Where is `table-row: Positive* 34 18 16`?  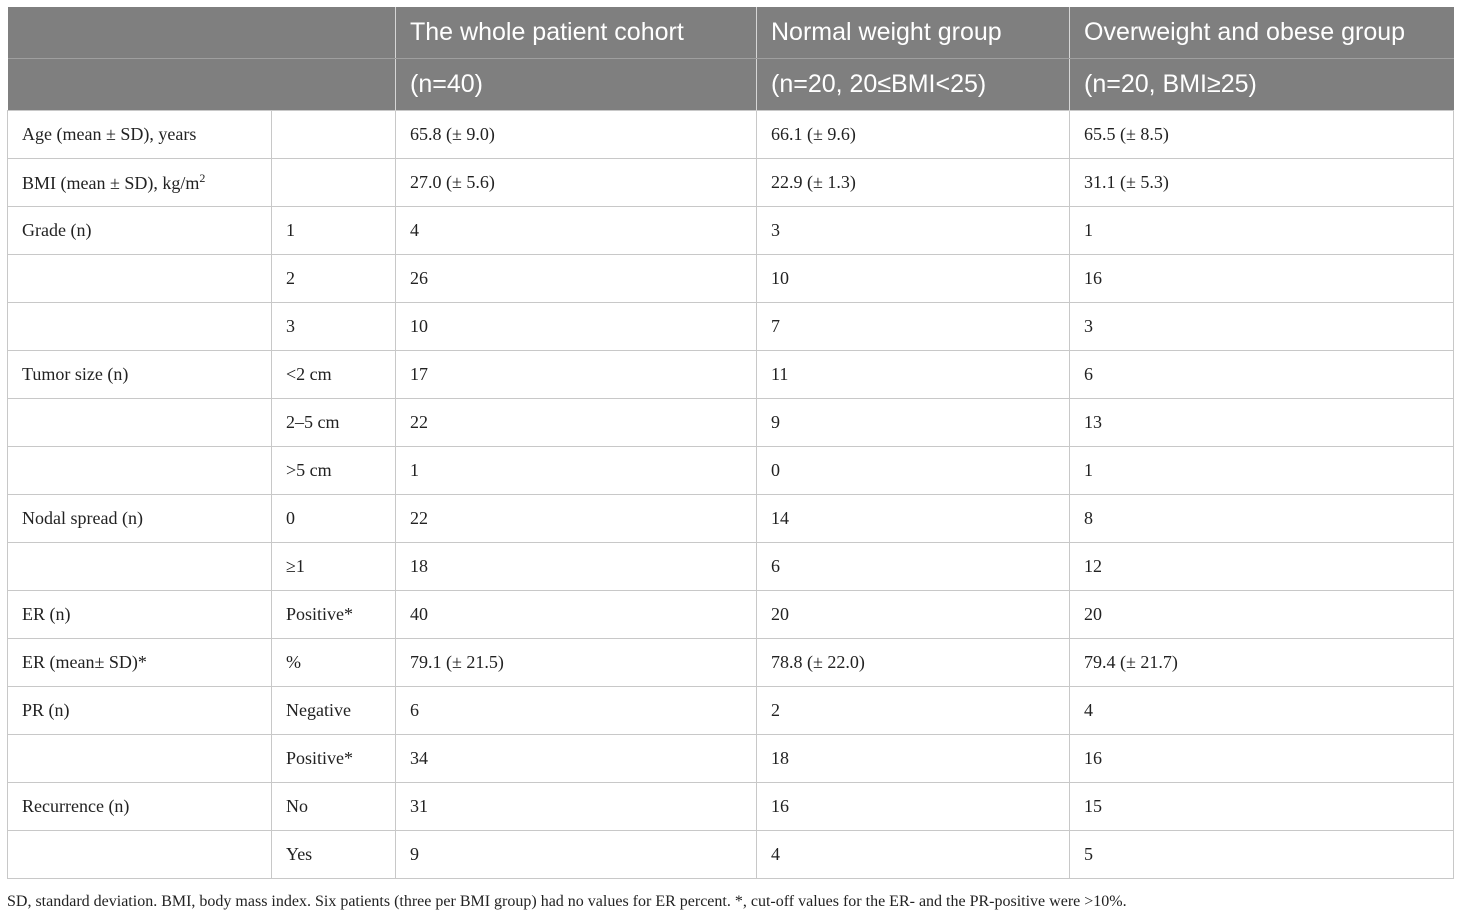 table-row: Positive* 34 18 16 is located at coordinates (730, 758).